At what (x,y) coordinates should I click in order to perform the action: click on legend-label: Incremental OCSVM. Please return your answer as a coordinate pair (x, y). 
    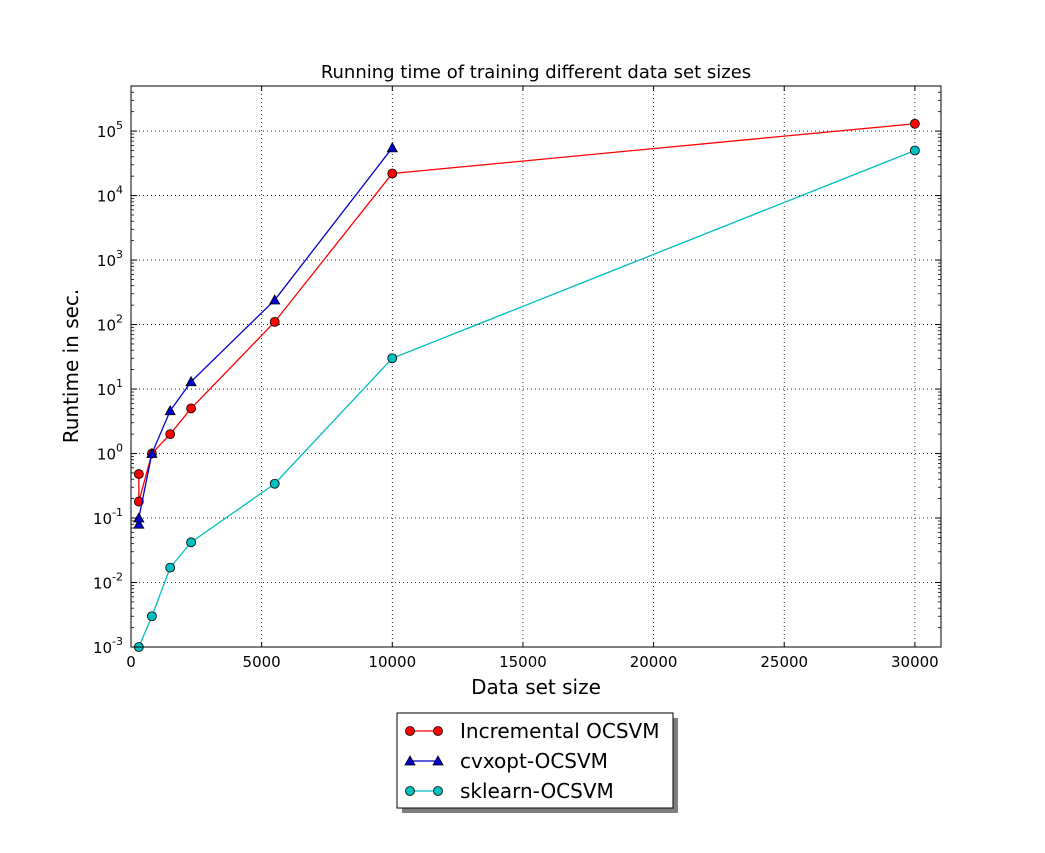
    Looking at the image, I should click on (559, 731).